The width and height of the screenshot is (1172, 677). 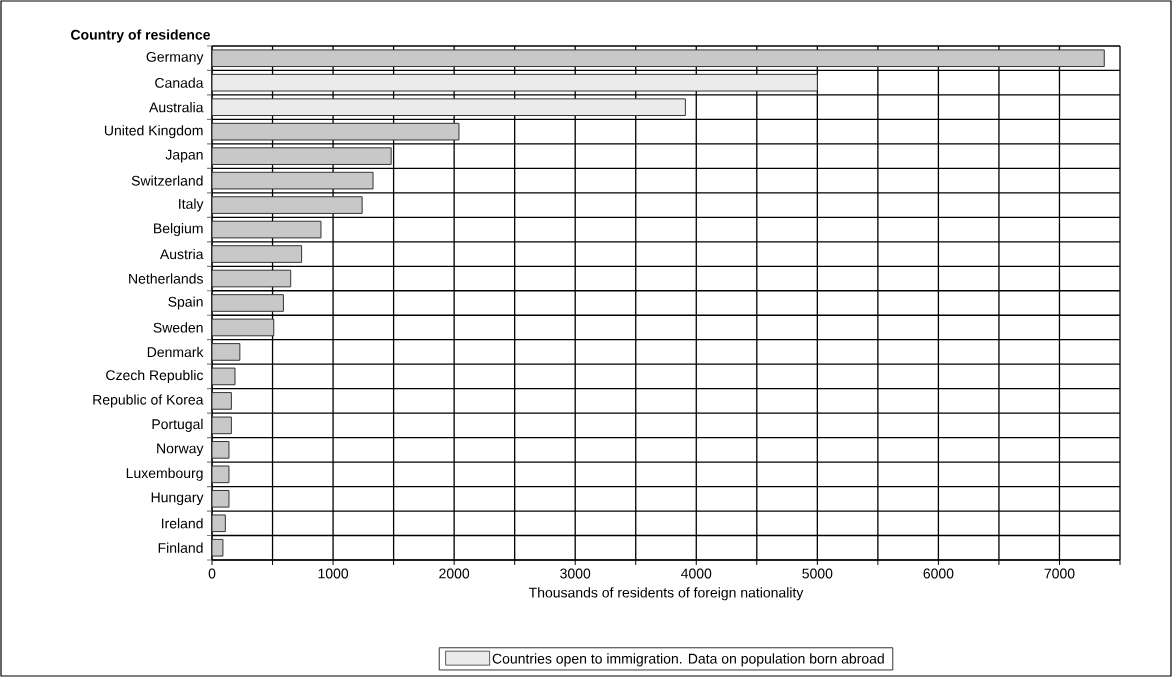 I want to click on y-tick-label: Sweden, so click(x=178, y=327).